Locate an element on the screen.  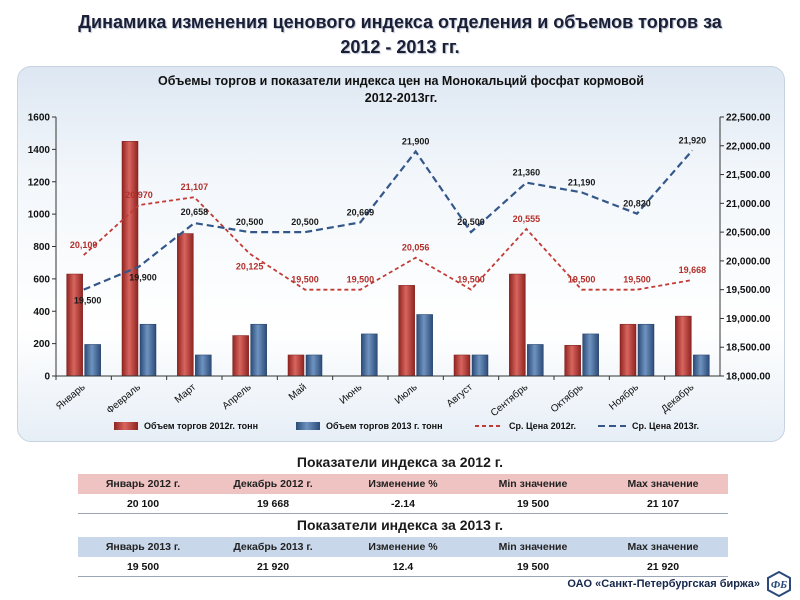
value-cell: 21 107 is located at coordinates (663, 504).